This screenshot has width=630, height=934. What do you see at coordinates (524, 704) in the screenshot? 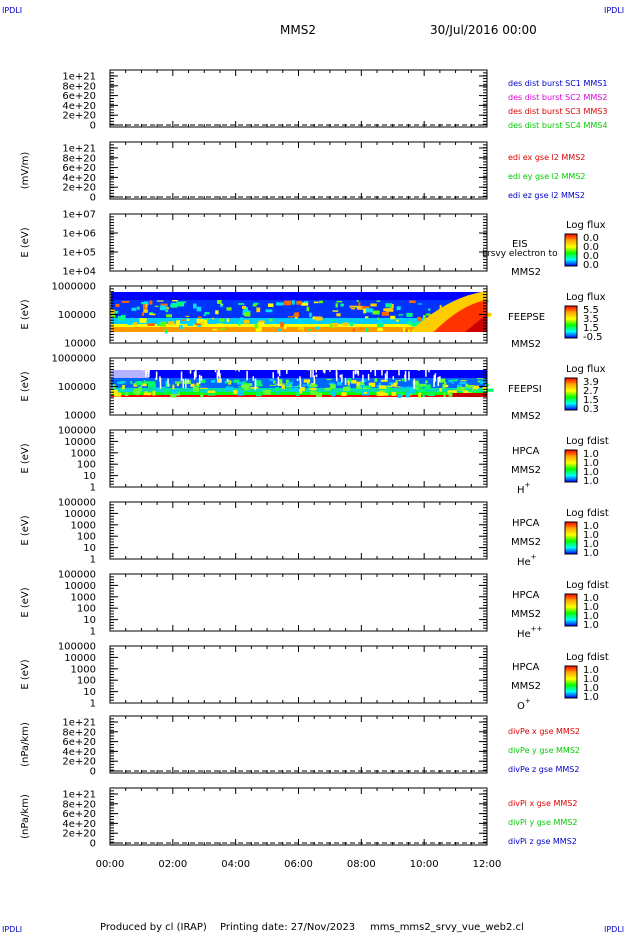
I see `species-label: O+` at bounding box center [524, 704].